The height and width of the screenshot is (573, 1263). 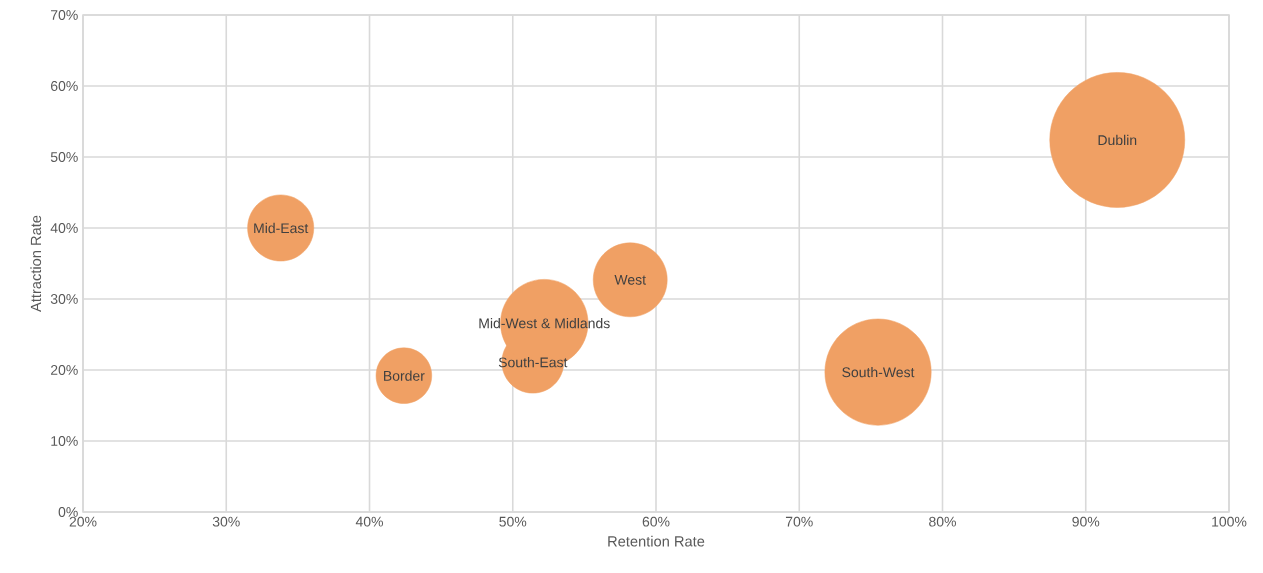 What do you see at coordinates (656, 521) in the screenshot?
I see `x-tick-label: 60%` at bounding box center [656, 521].